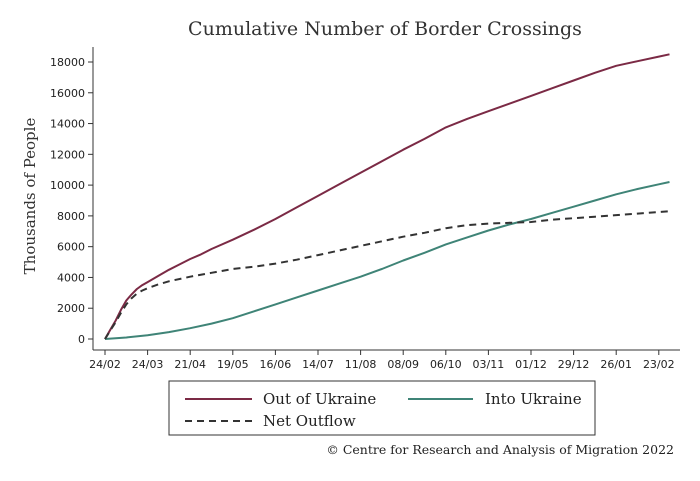 This screenshot has width=700, height=481. Describe the element at coordinates (403, 364) in the screenshot. I see `x-tick-label: 08/09` at that location.